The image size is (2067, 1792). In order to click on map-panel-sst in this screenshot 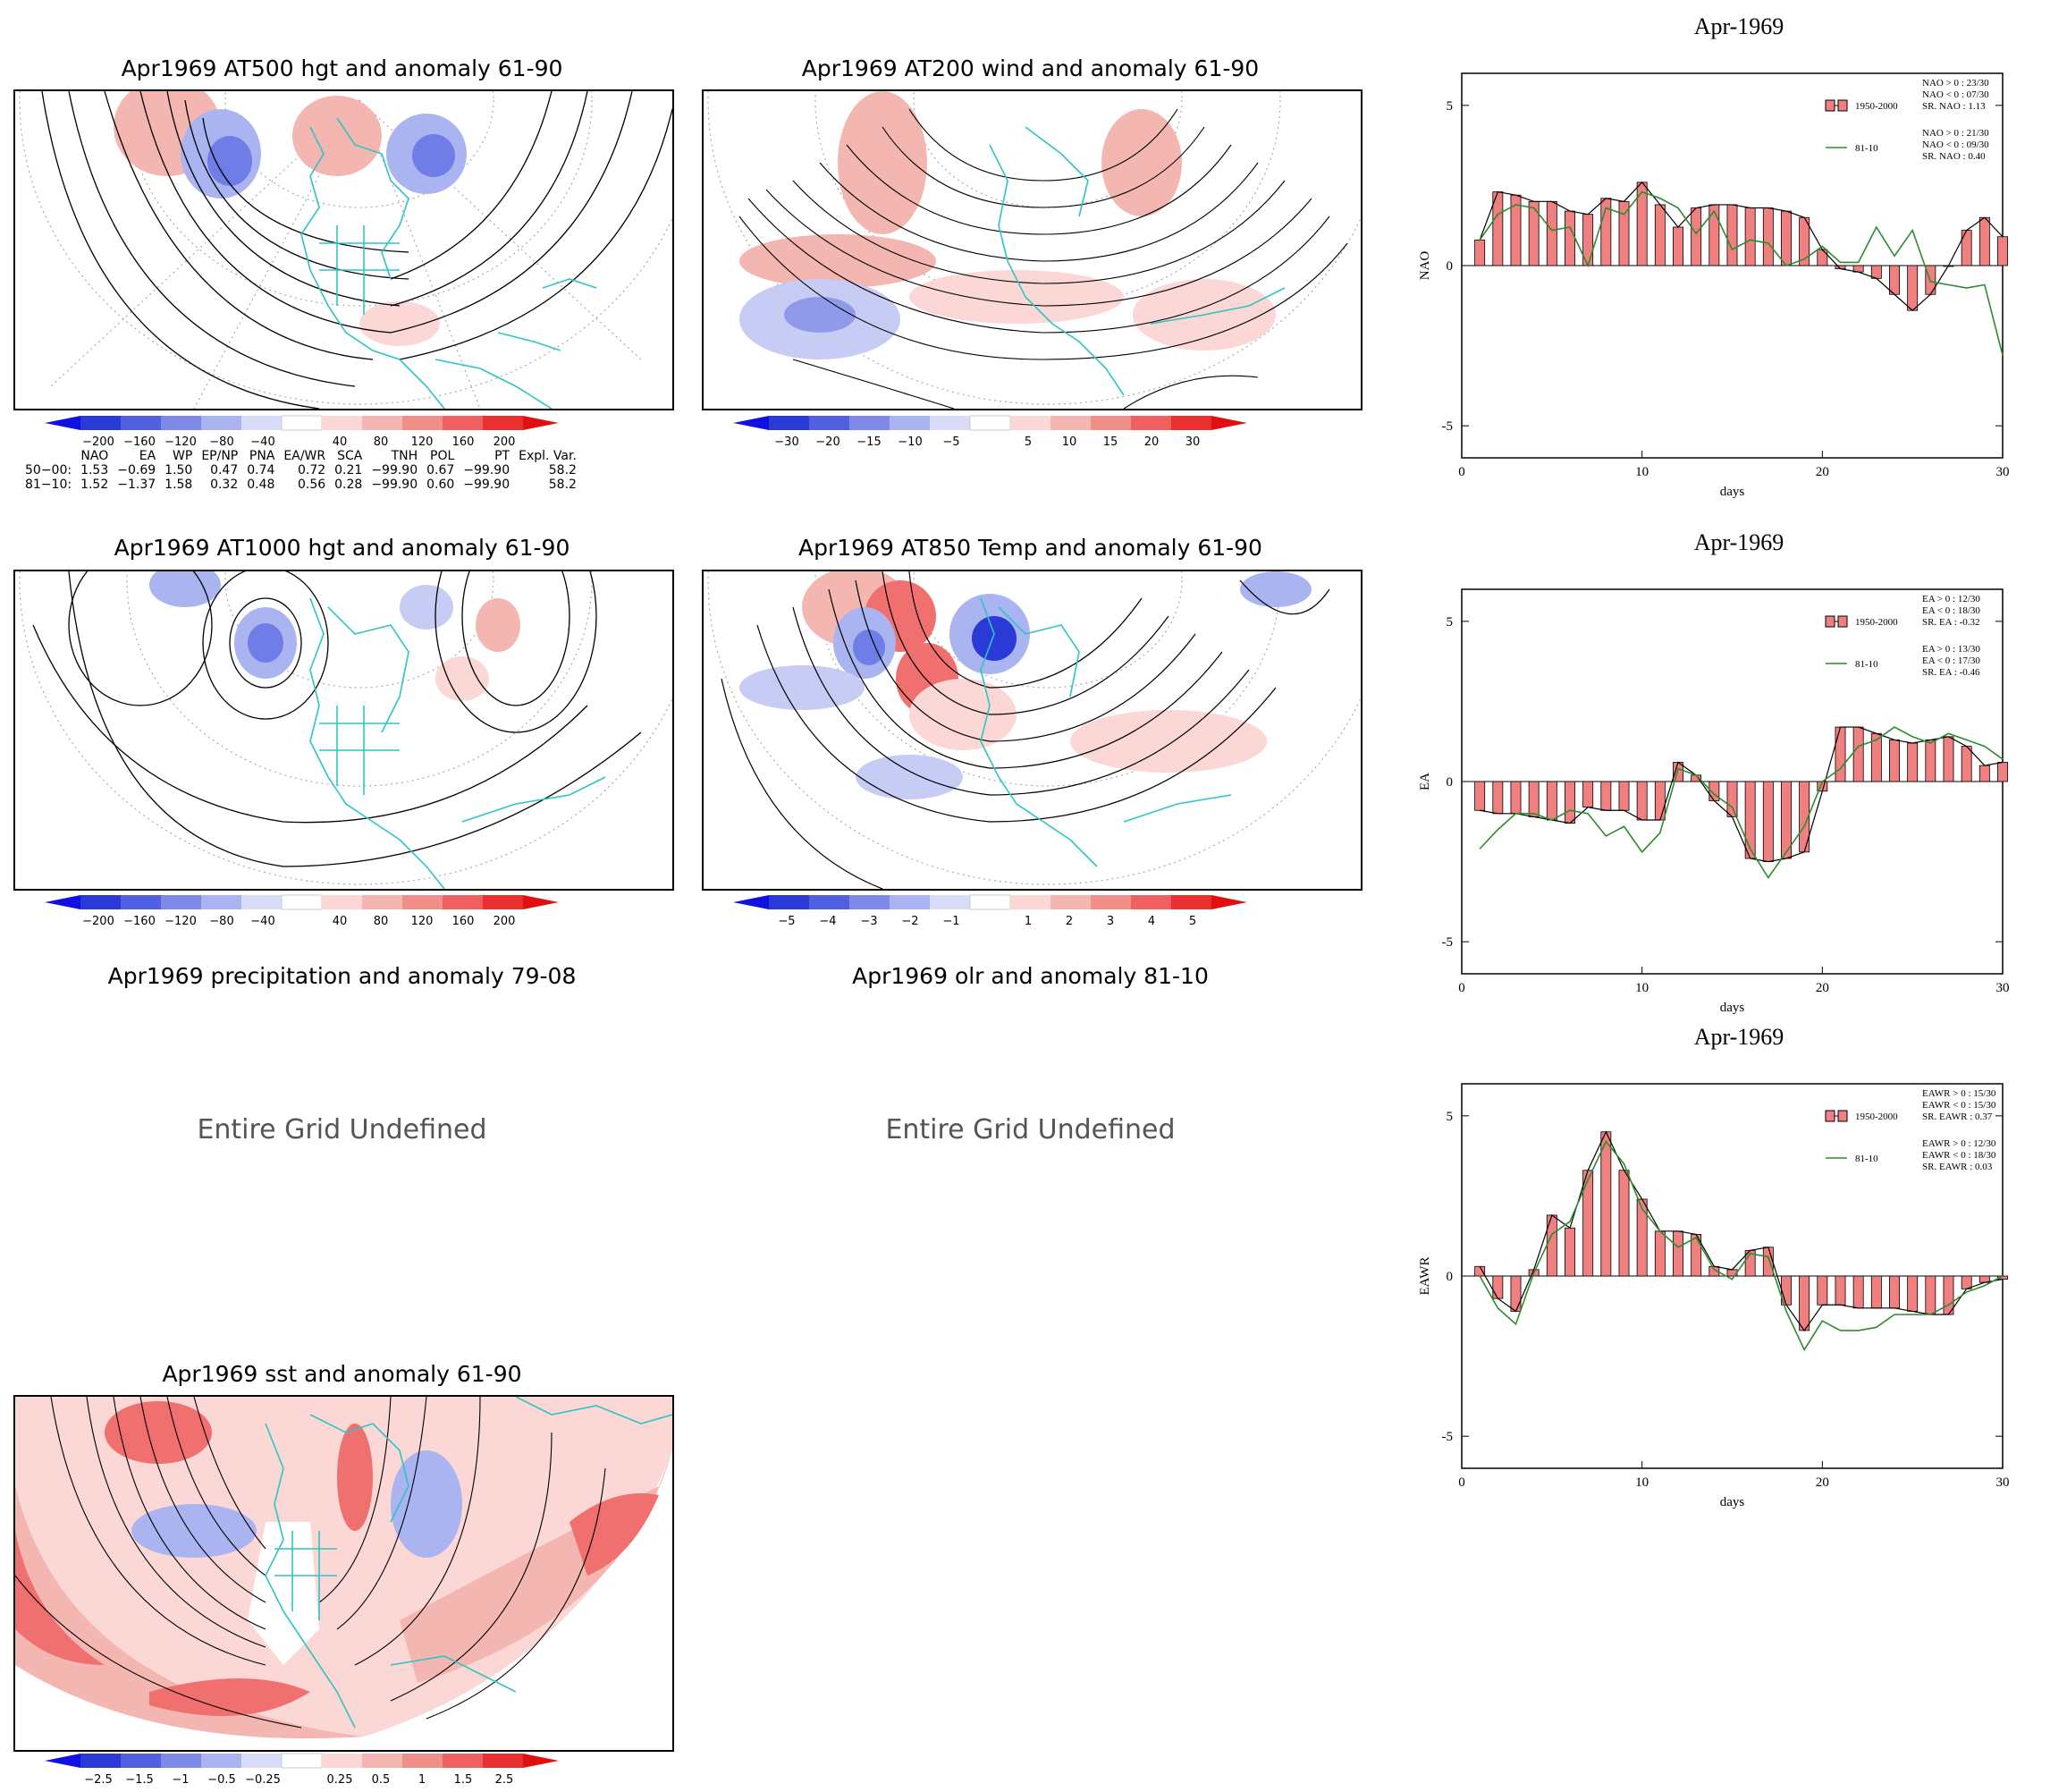, I will do `click(343, 1573)`.